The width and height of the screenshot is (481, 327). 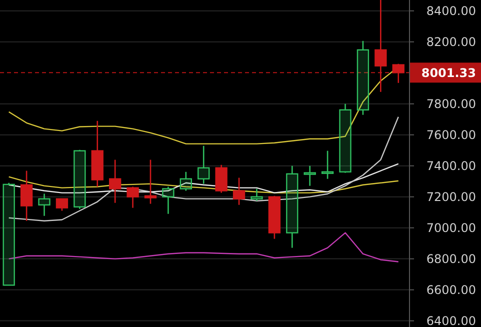 What do you see at coordinates (451, 259) in the screenshot?
I see `y-tick-label: 6800.00` at bounding box center [451, 259].